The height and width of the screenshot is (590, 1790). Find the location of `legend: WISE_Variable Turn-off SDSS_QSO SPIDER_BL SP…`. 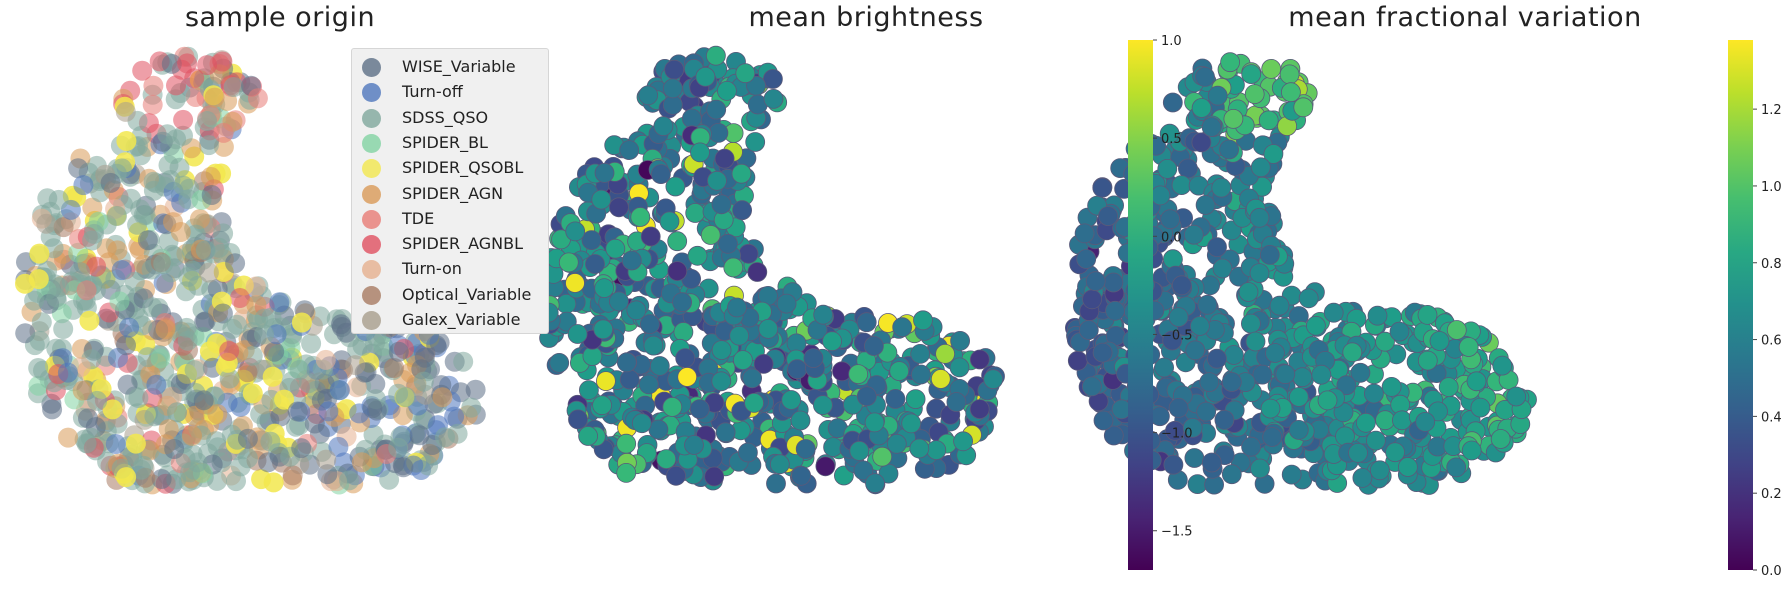

legend: WISE_Variable Turn-off SDSS_QSO SPIDER_BL SP… is located at coordinates (450, 191).